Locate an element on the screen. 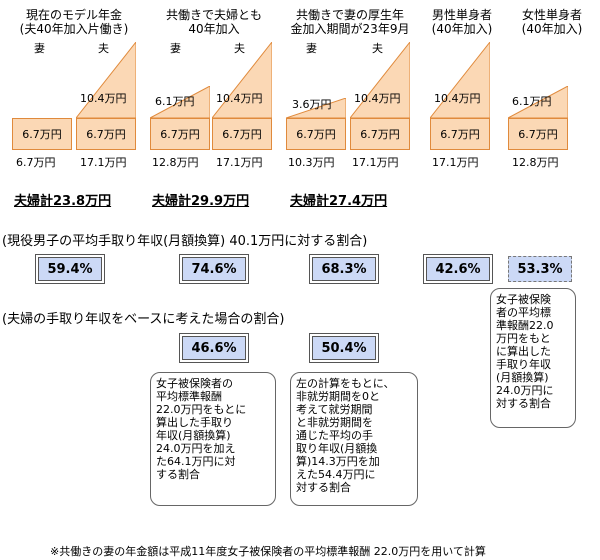 This screenshot has height=560, width=600. group-header-single-female: 女性単身者 (40年加入) is located at coordinates (552, 22).